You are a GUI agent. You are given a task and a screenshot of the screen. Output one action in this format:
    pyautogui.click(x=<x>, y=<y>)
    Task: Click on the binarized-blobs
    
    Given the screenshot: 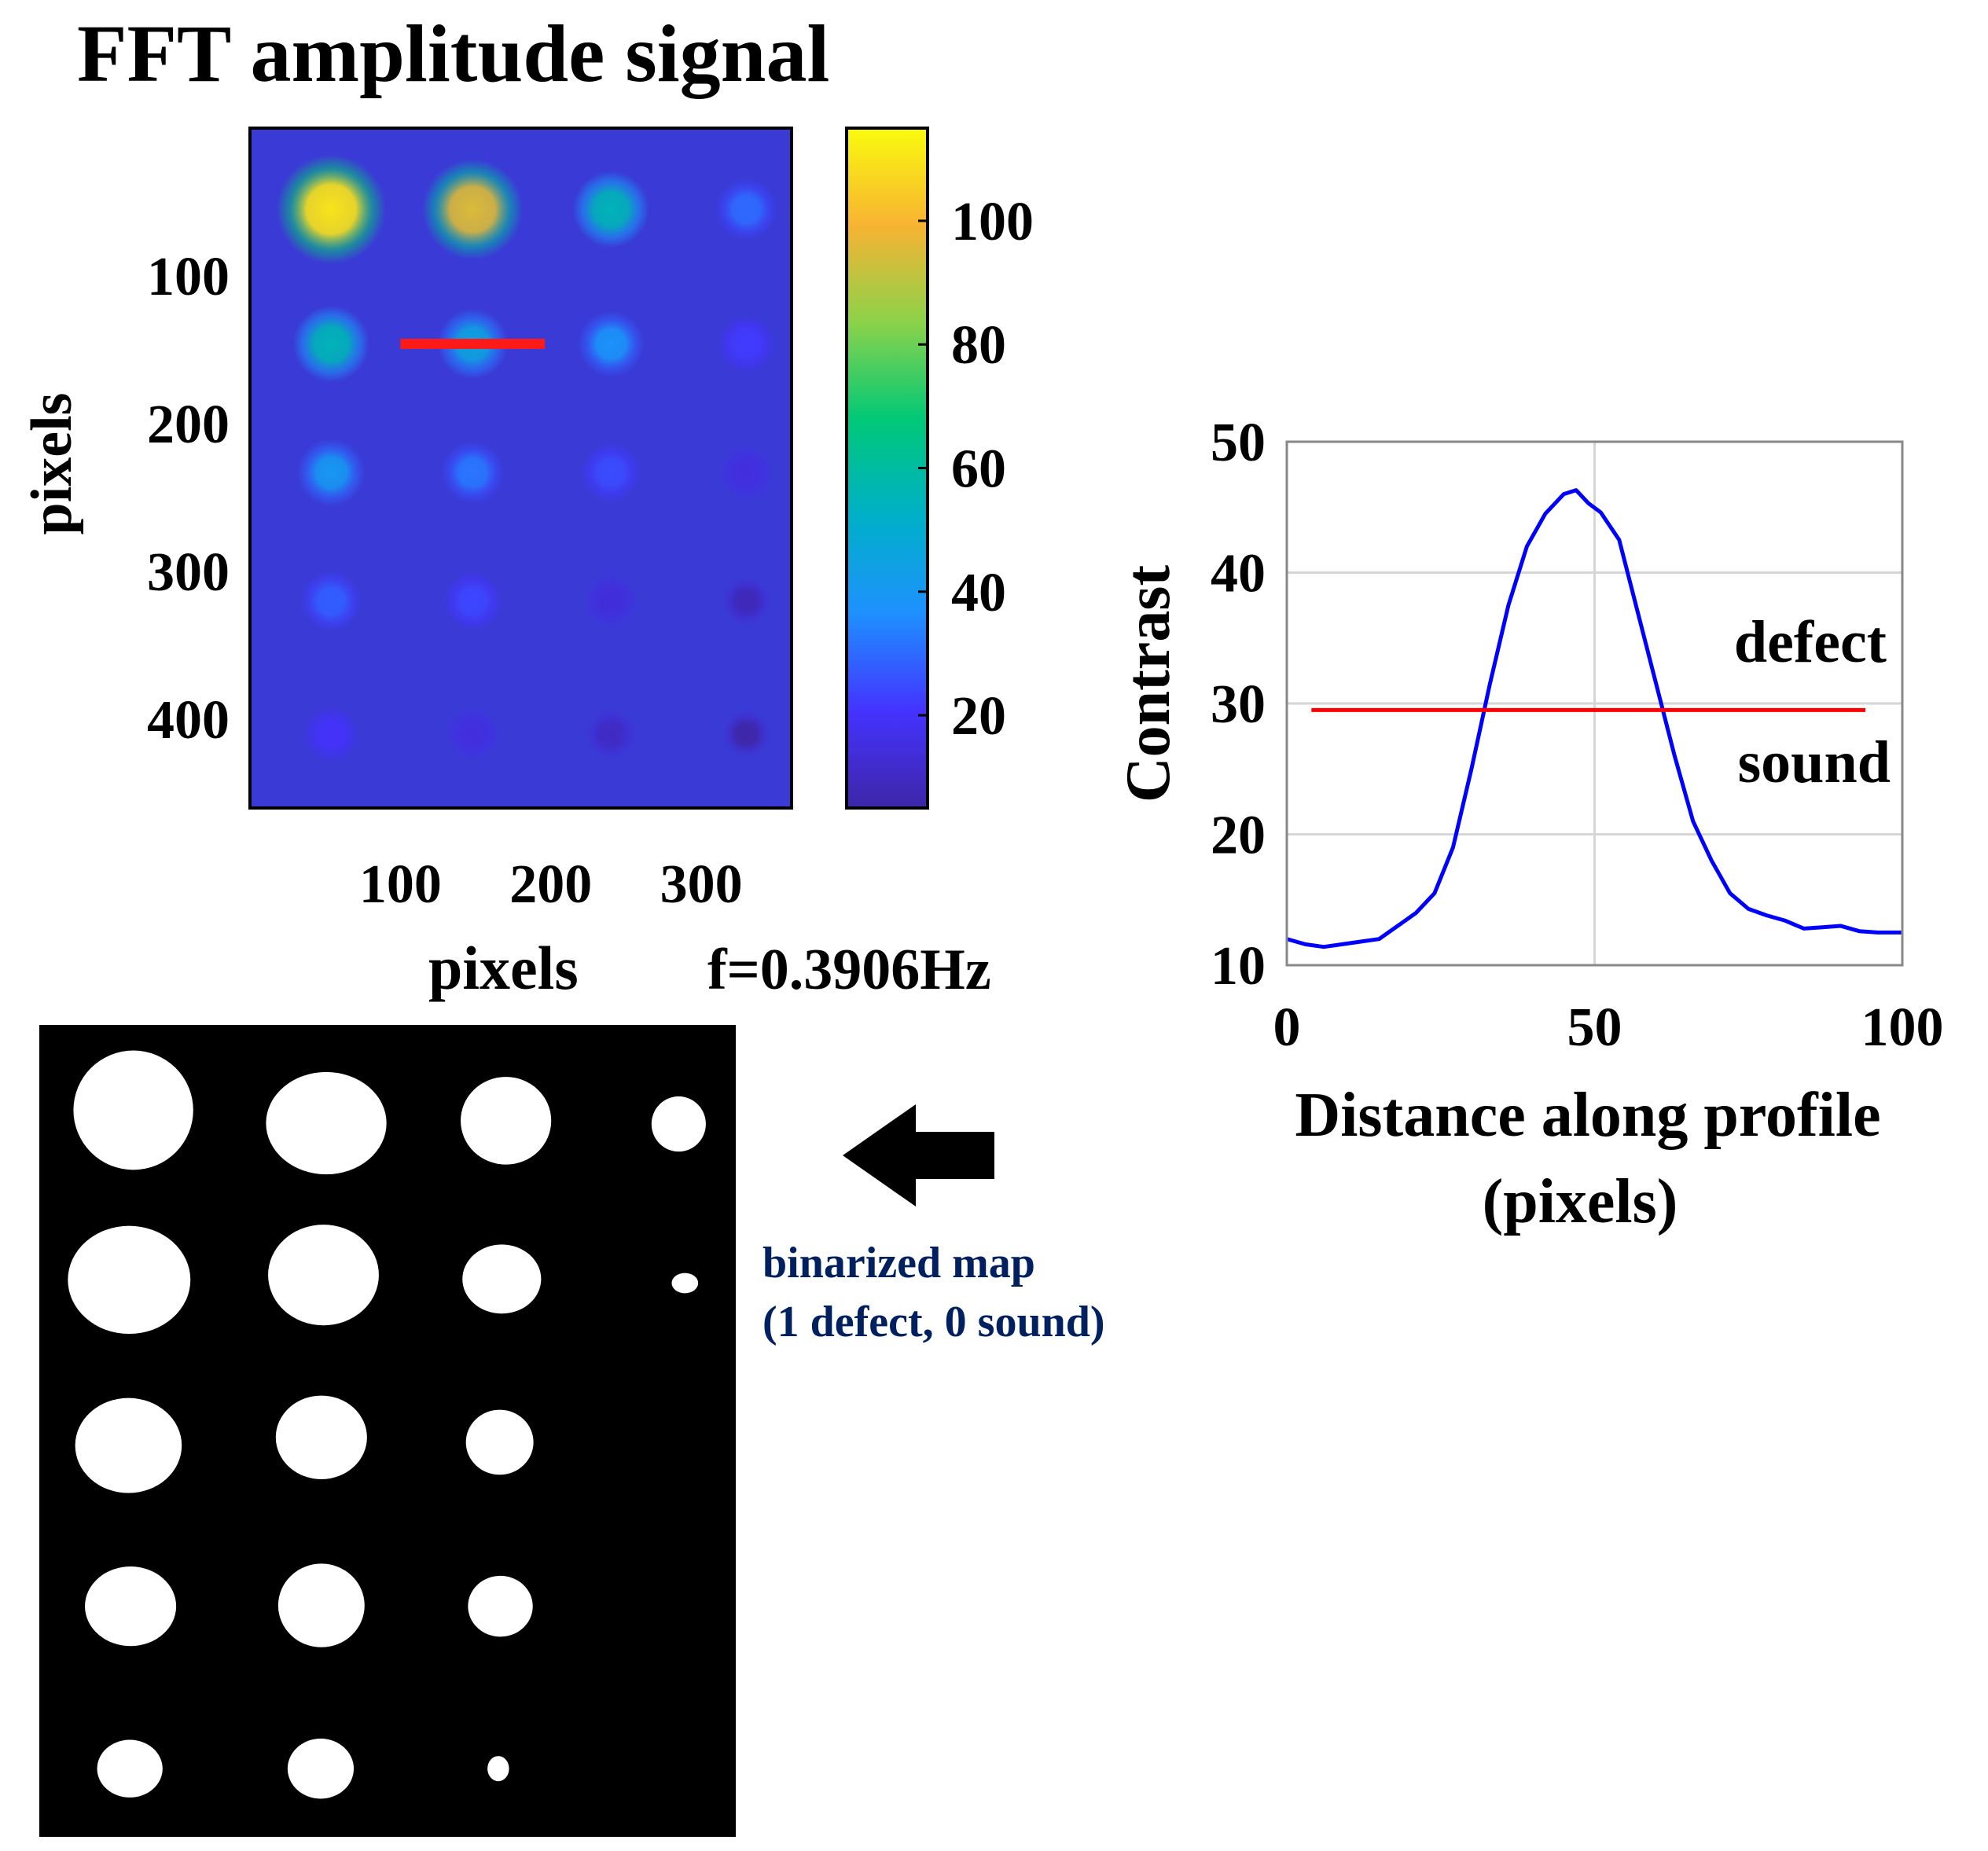 What is the action you would take?
    pyautogui.click(x=387, y=1424)
    